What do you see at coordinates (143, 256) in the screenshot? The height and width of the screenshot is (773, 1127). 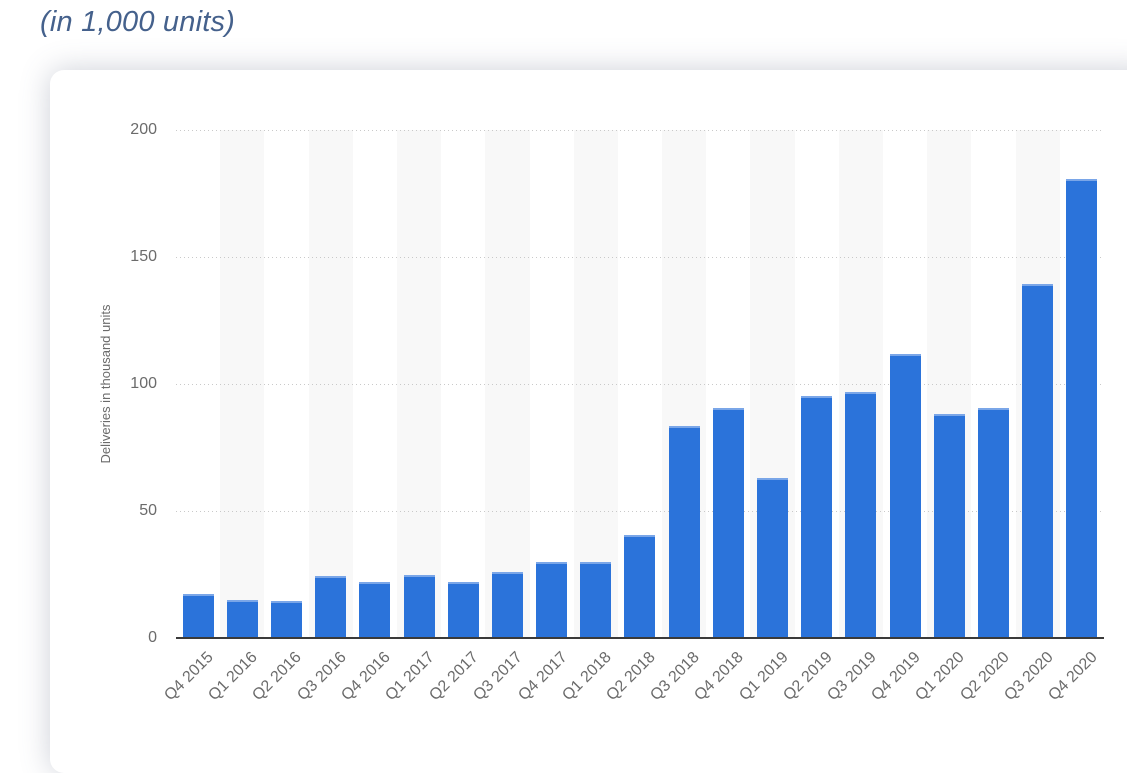 I see `y-tick-label: 150` at bounding box center [143, 256].